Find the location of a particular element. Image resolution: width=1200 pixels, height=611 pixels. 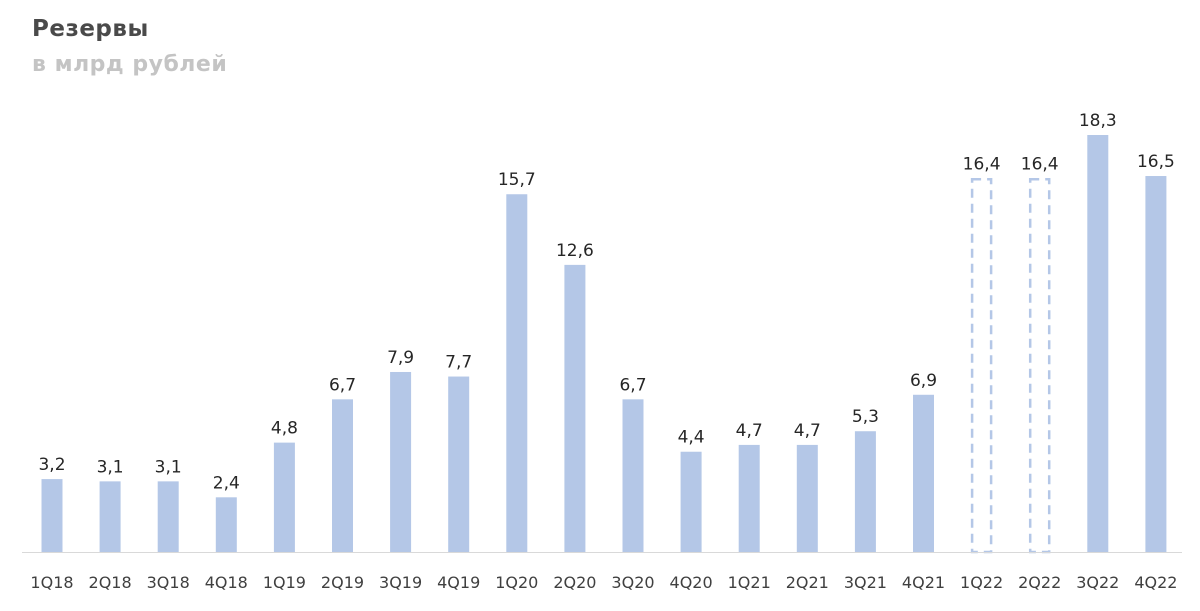

x-tick-2Q22: 2Q22 is located at coordinates (1039, 582).